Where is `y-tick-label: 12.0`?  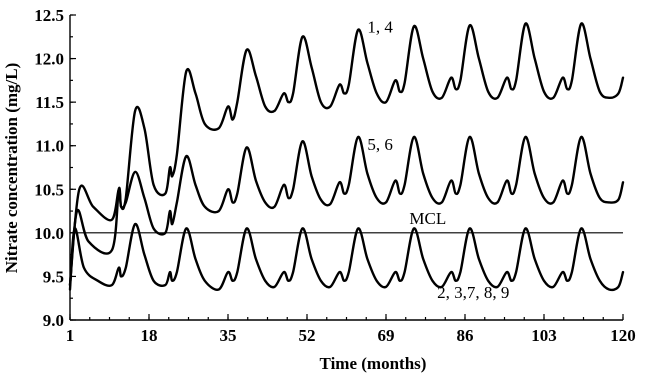
y-tick-label: 12.0 is located at coordinates (49, 59).